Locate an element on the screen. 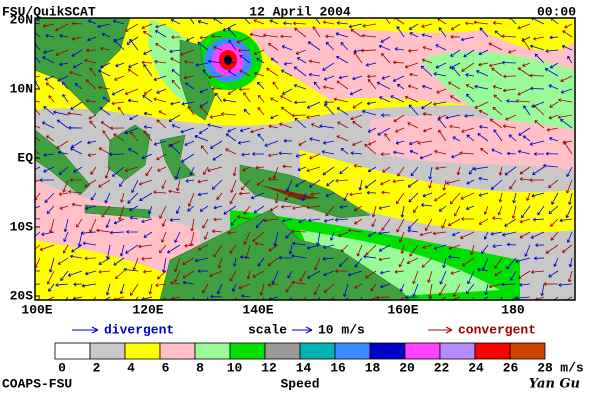  lat-label: 20N is located at coordinates (21, 19).